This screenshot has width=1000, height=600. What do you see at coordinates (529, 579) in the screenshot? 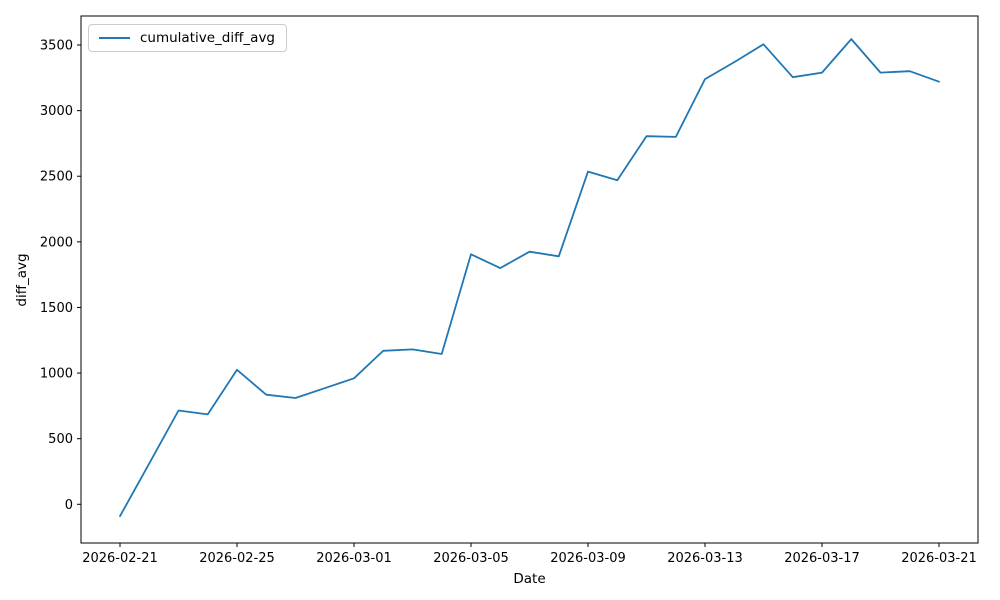
I see `x-axis-label: Date` at bounding box center [529, 579].